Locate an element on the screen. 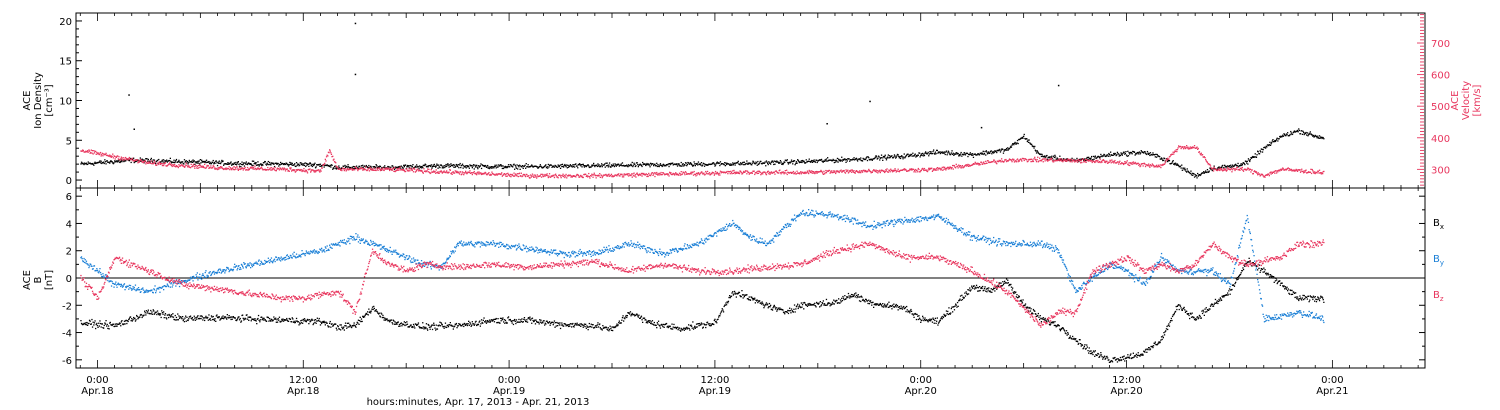 This screenshot has width=1500, height=410. y-axis-label-left: ACE Ion Density [cm⁻³] is located at coordinates (38, 100).